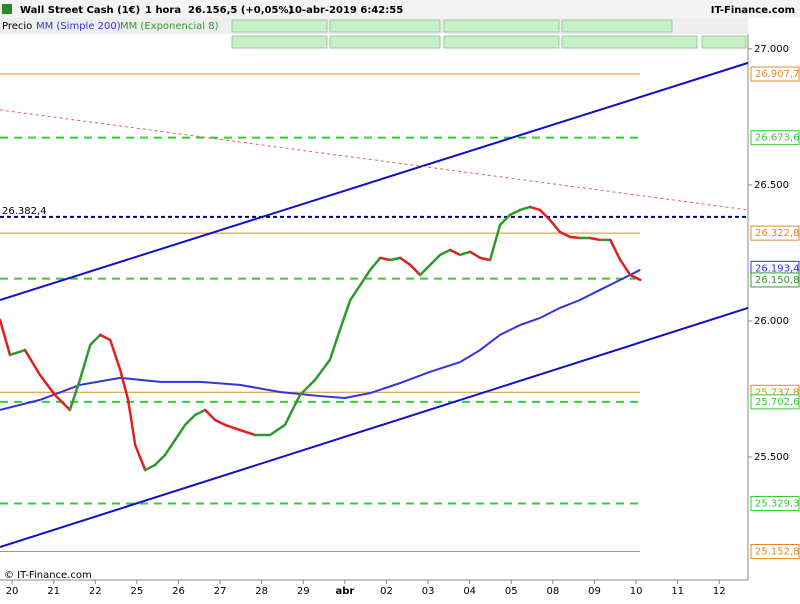 The image size is (800, 604). What do you see at coordinates (53, 591) in the screenshot?
I see `x-tick-label: 21` at bounding box center [53, 591].